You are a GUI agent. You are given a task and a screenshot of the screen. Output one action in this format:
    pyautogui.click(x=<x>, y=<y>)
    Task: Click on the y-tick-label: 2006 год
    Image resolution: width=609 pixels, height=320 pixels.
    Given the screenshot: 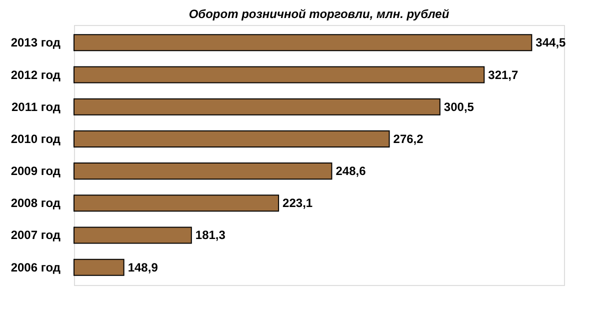 What is the action you would take?
    pyautogui.click(x=35, y=267)
    